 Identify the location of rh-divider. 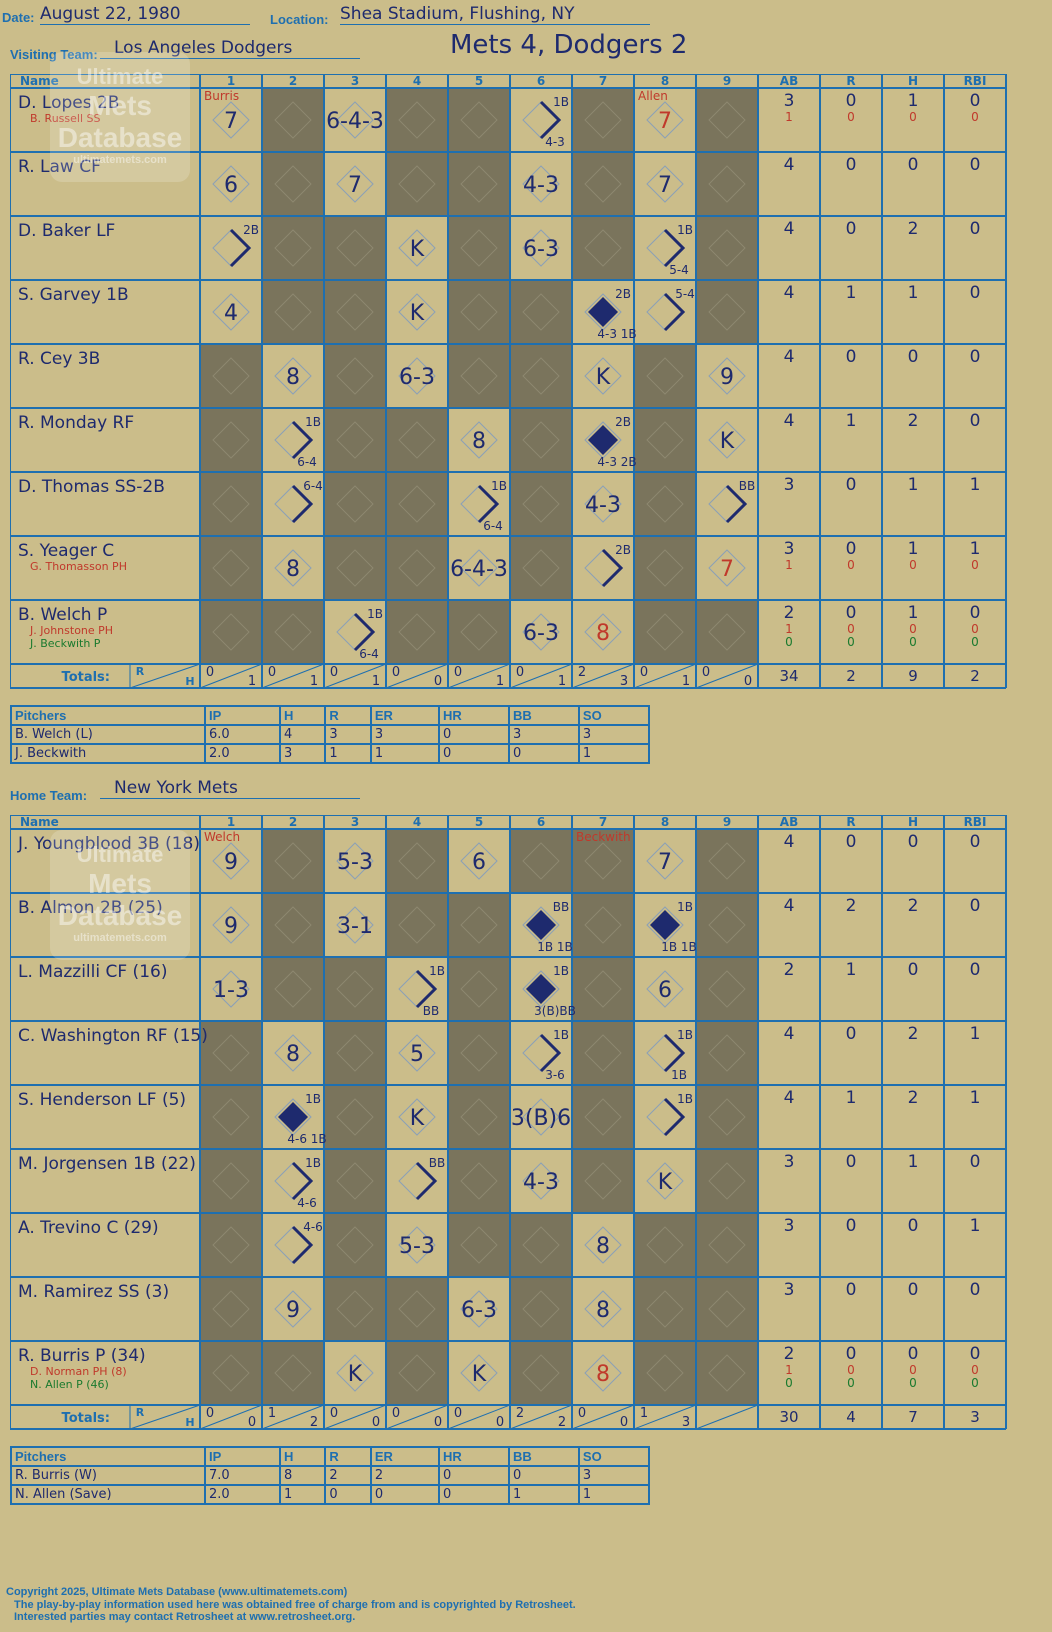
(165, 1417).